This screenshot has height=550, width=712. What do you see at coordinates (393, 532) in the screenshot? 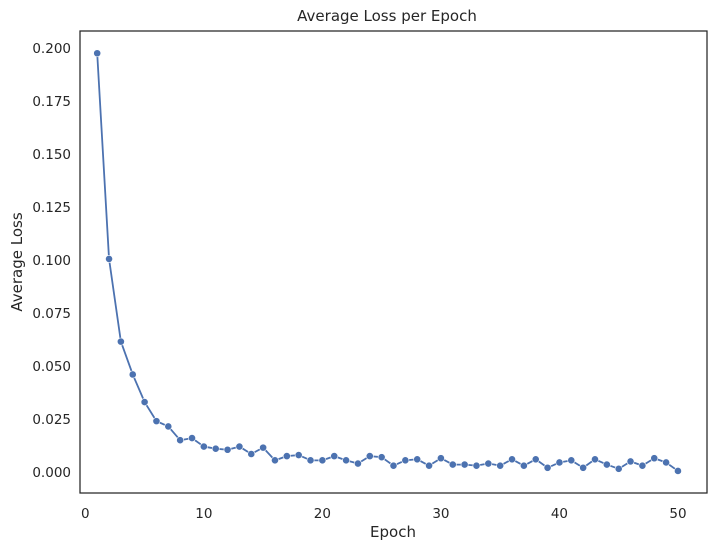
I see `x-axis-label: Epoch` at bounding box center [393, 532].